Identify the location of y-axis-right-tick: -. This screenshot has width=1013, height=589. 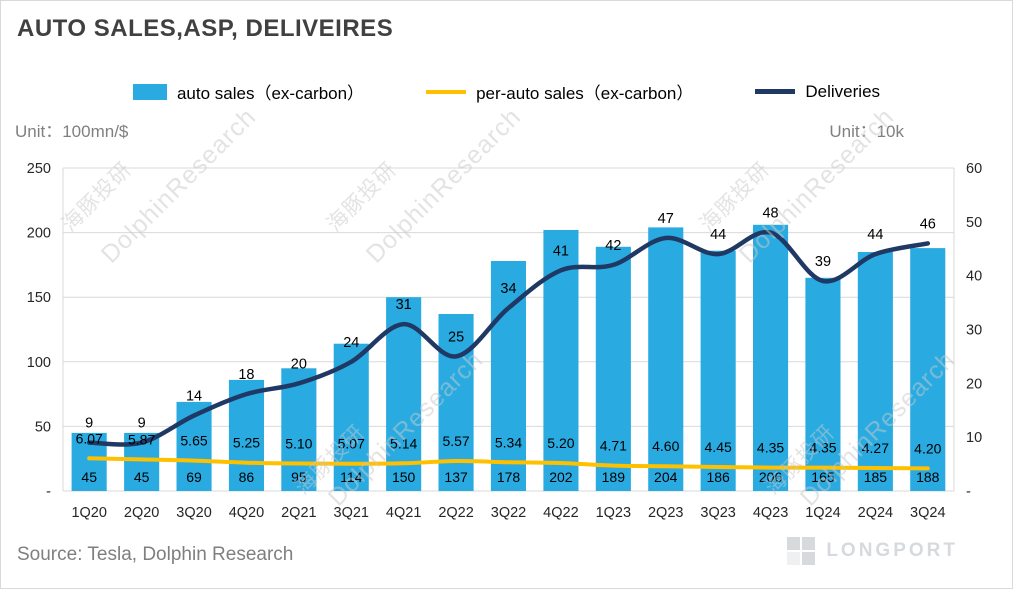
(968, 492).